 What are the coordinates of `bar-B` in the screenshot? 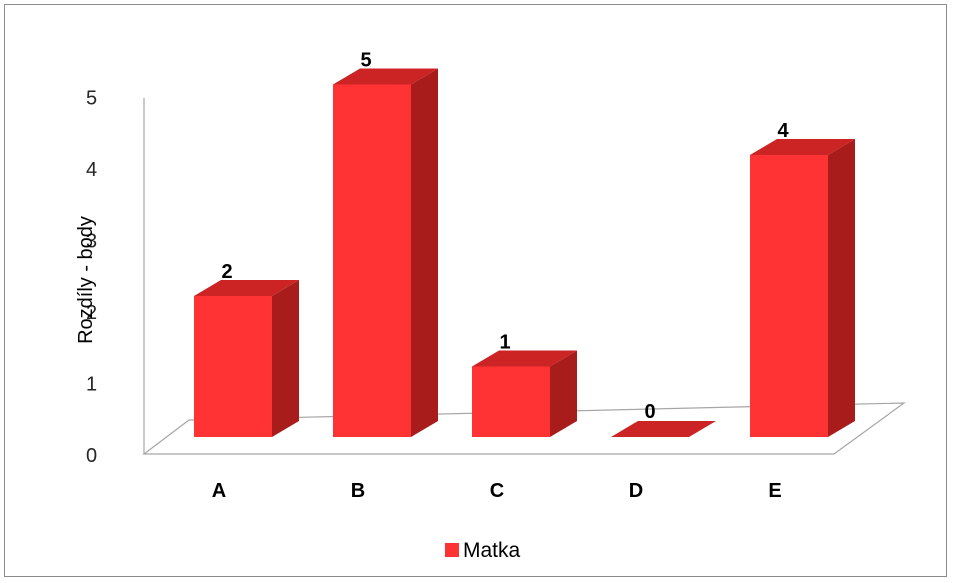 It's located at (385, 252).